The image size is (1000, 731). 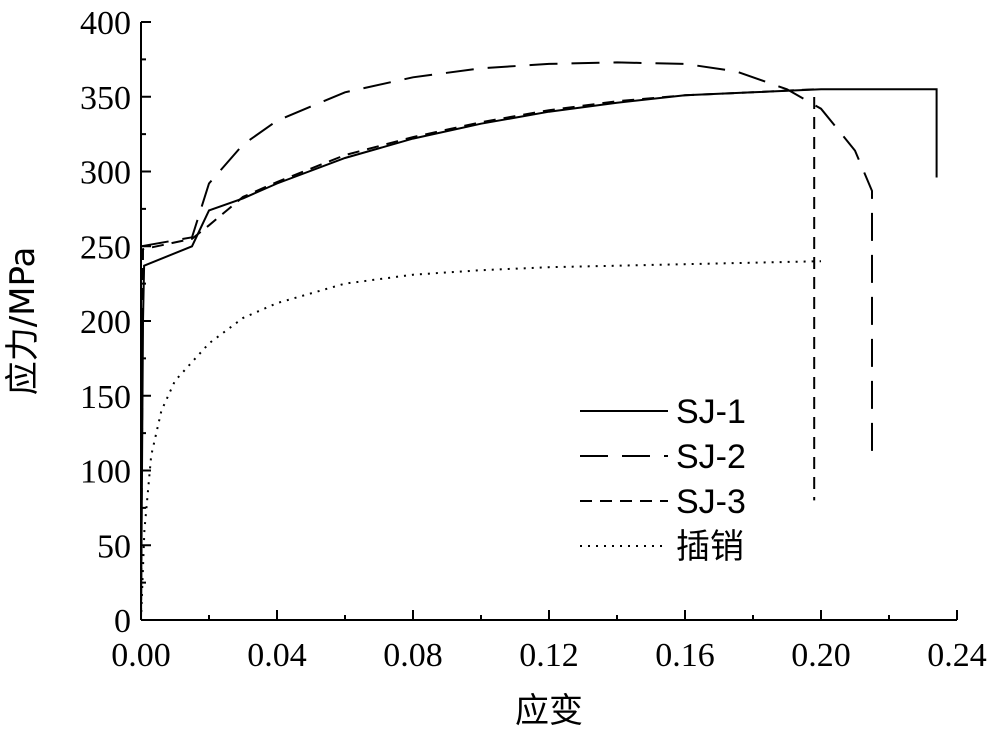 What do you see at coordinates (663, 480) in the screenshot?
I see `legend: SJ-1 SJ-2 SJ-3 插销` at bounding box center [663, 480].